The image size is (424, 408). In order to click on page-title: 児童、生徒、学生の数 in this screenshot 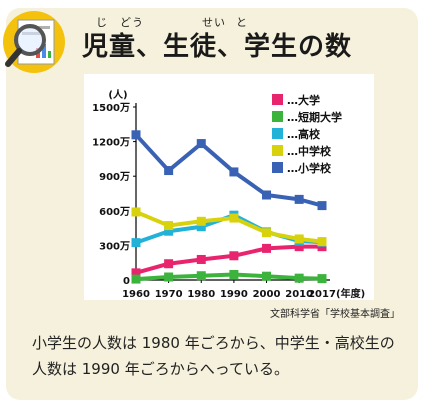, I will do `click(217, 47)`.